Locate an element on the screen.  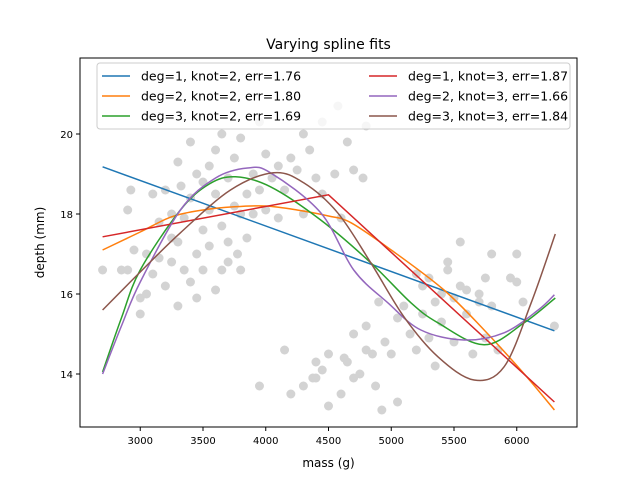
y-tick-label: 20 is located at coordinates (66, 135).